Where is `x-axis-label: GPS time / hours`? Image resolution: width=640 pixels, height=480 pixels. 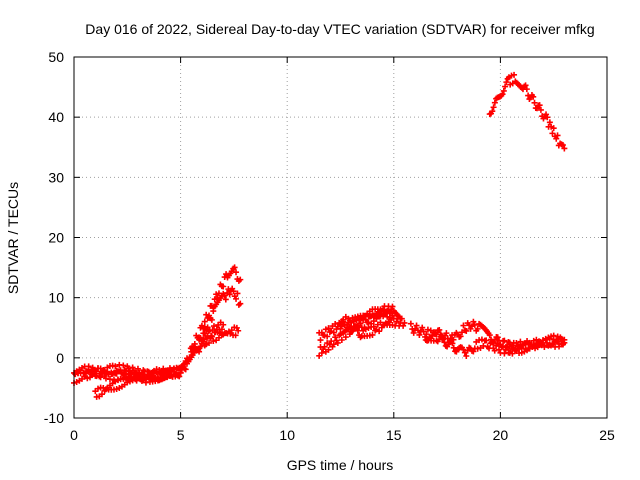 x-axis-label: GPS time / hours is located at coordinates (340, 465).